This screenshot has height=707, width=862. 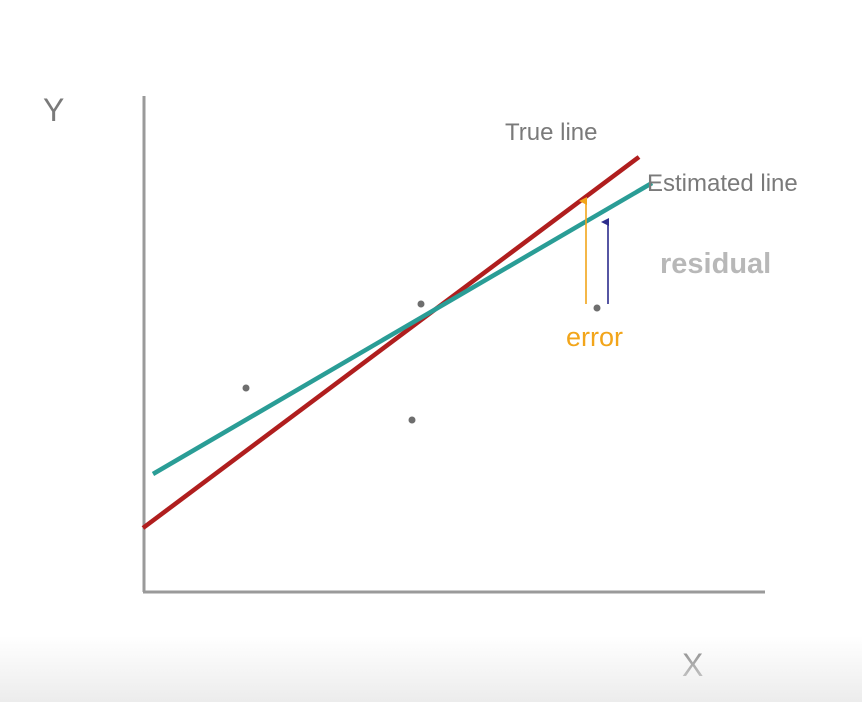 I want to click on residual-label: residual, so click(x=715, y=264).